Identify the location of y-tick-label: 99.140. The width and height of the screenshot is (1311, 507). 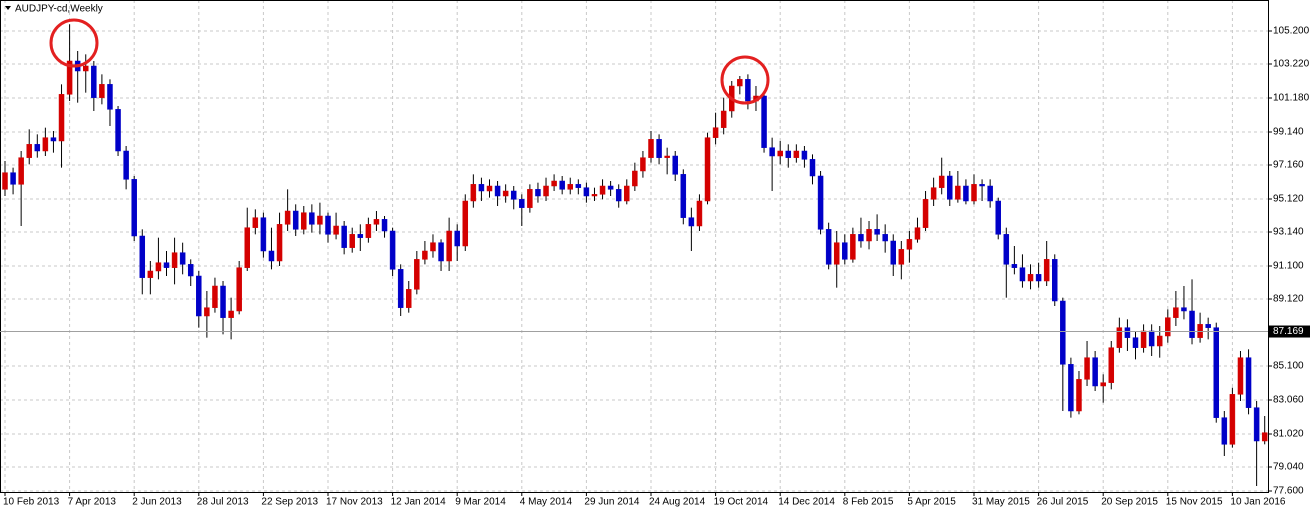
(1288, 132).